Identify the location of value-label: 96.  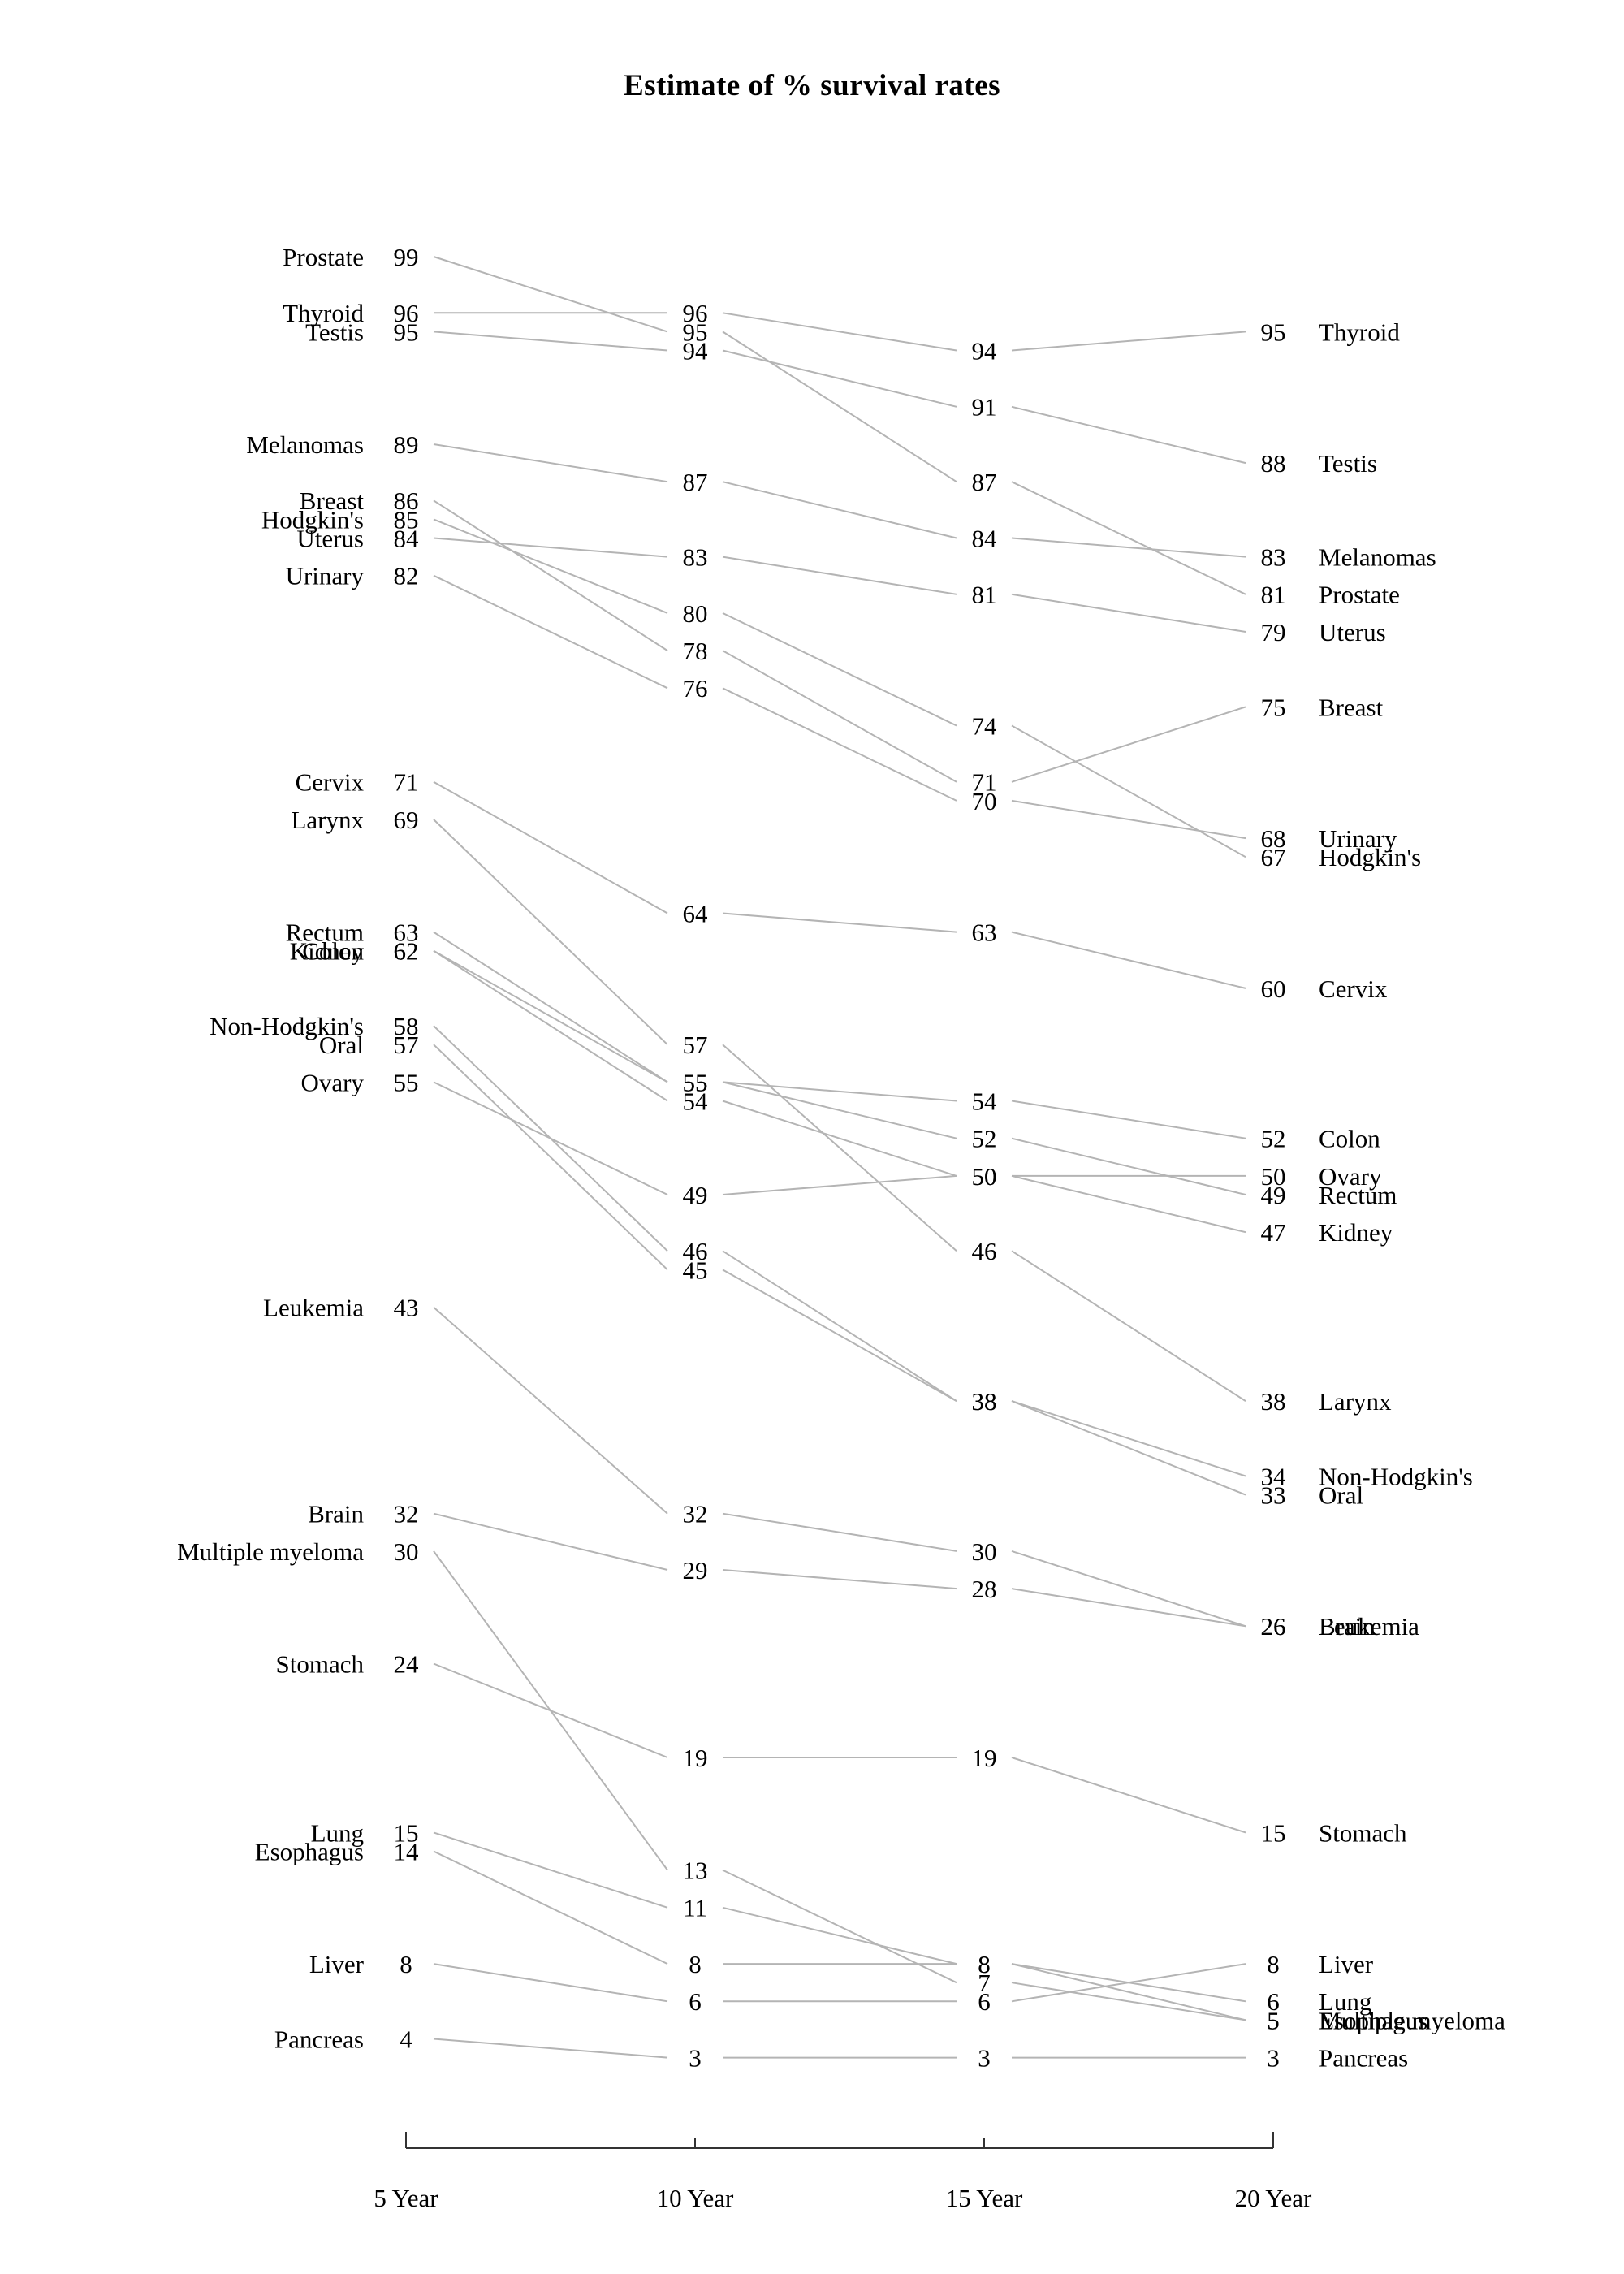
(407, 313).